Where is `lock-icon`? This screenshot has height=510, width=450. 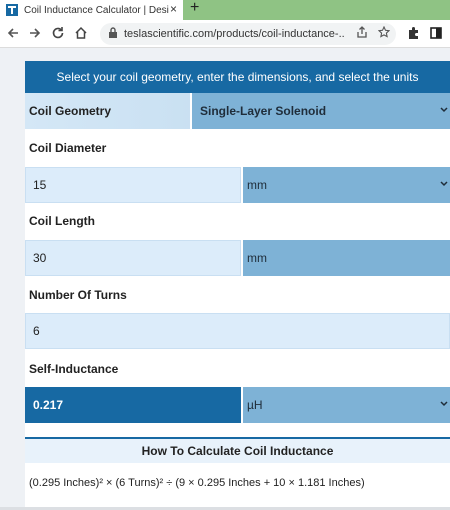
lock-icon is located at coordinates (113, 34).